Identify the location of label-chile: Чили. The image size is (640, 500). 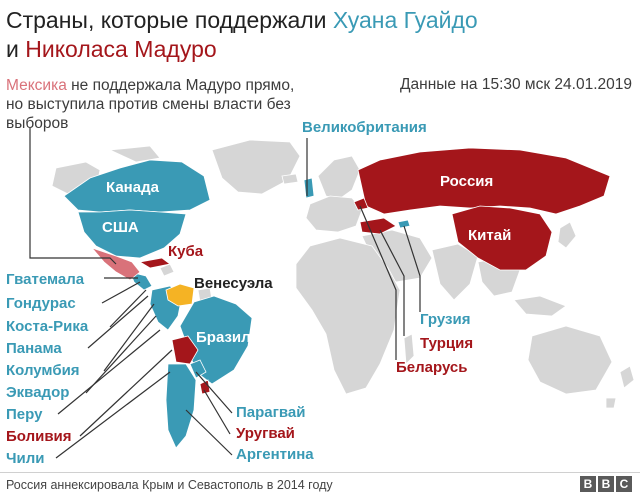
(25, 458).